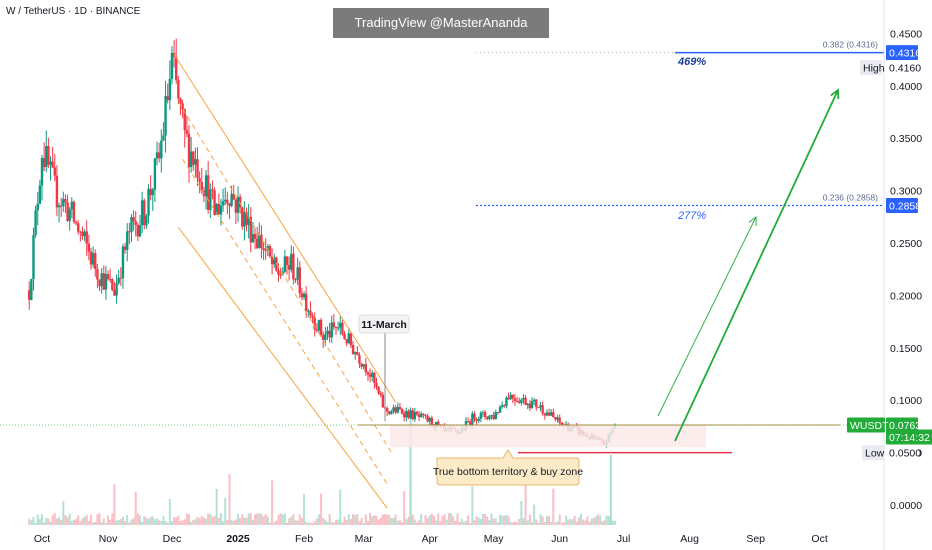  I want to click on high-value-tag-bg, so click(902, 68).